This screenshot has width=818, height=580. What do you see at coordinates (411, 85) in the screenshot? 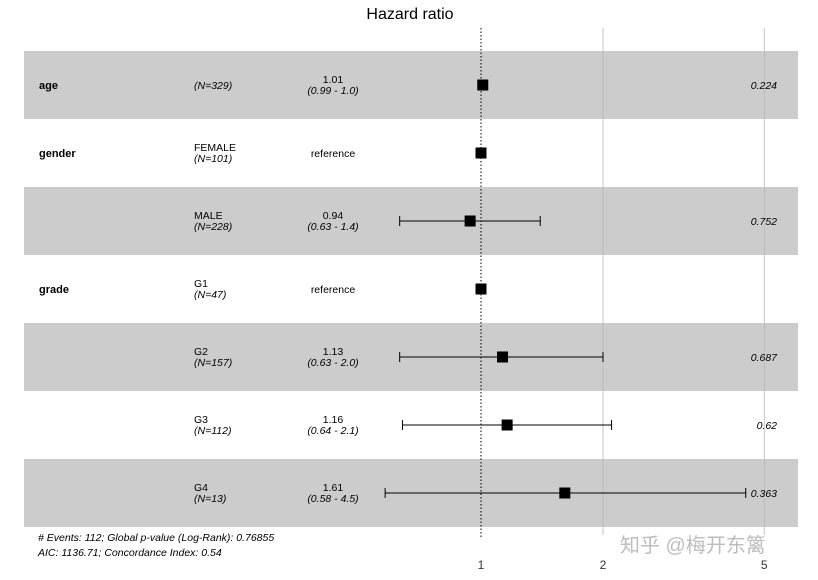
I see `row-band` at bounding box center [411, 85].